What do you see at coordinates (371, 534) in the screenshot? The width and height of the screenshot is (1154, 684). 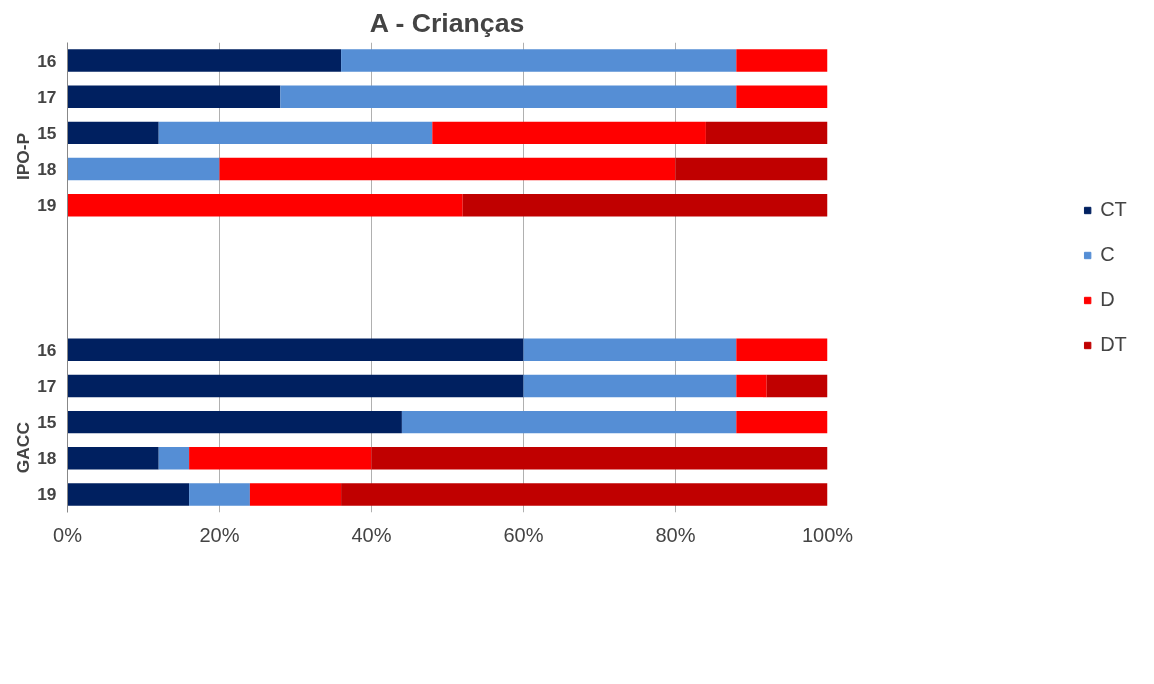 I see `x-tick-label: 40%` at bounding box center [371, 534].